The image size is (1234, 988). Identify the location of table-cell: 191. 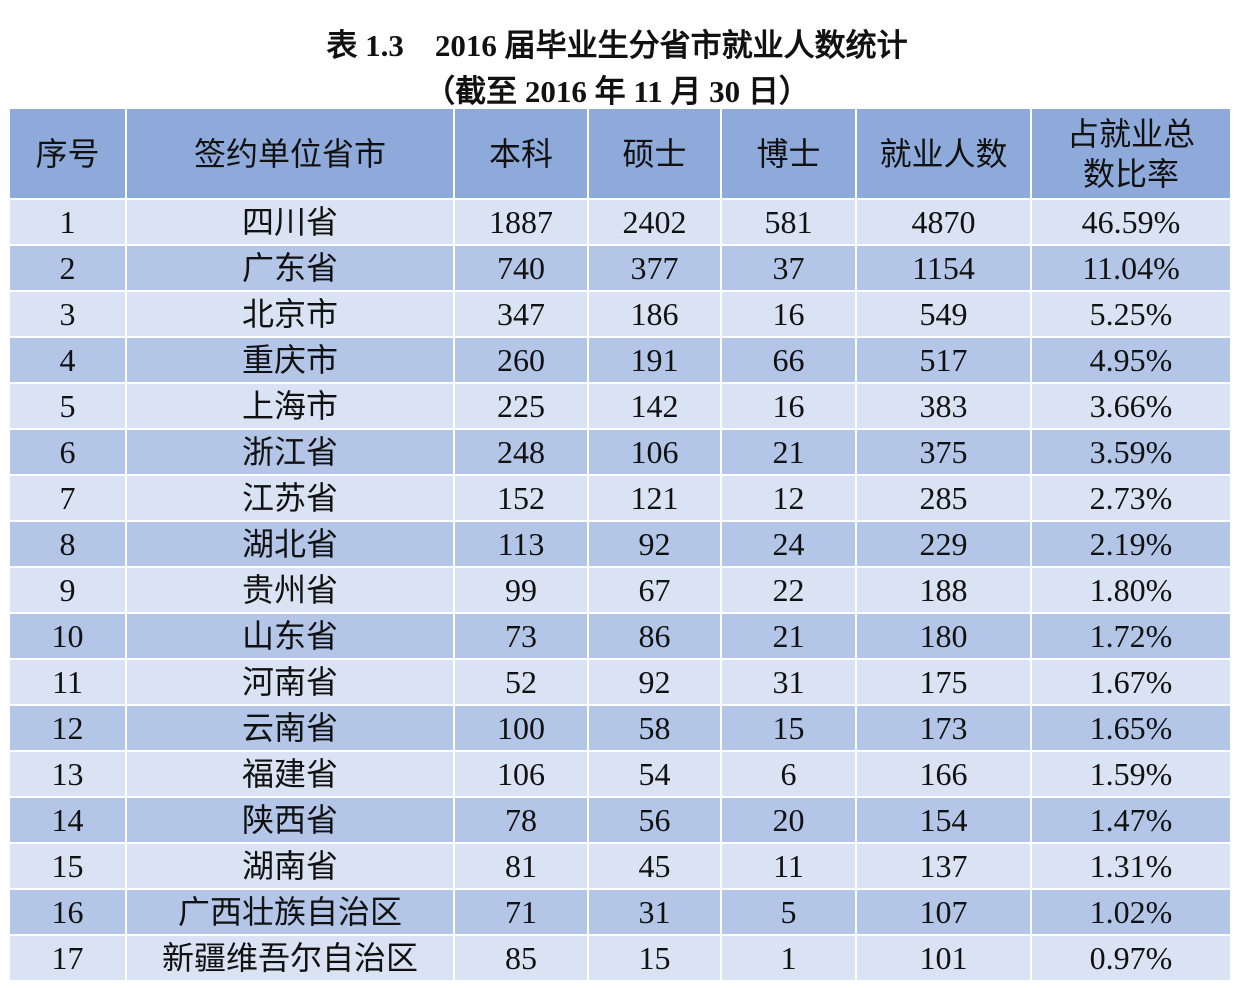
(654, 360).